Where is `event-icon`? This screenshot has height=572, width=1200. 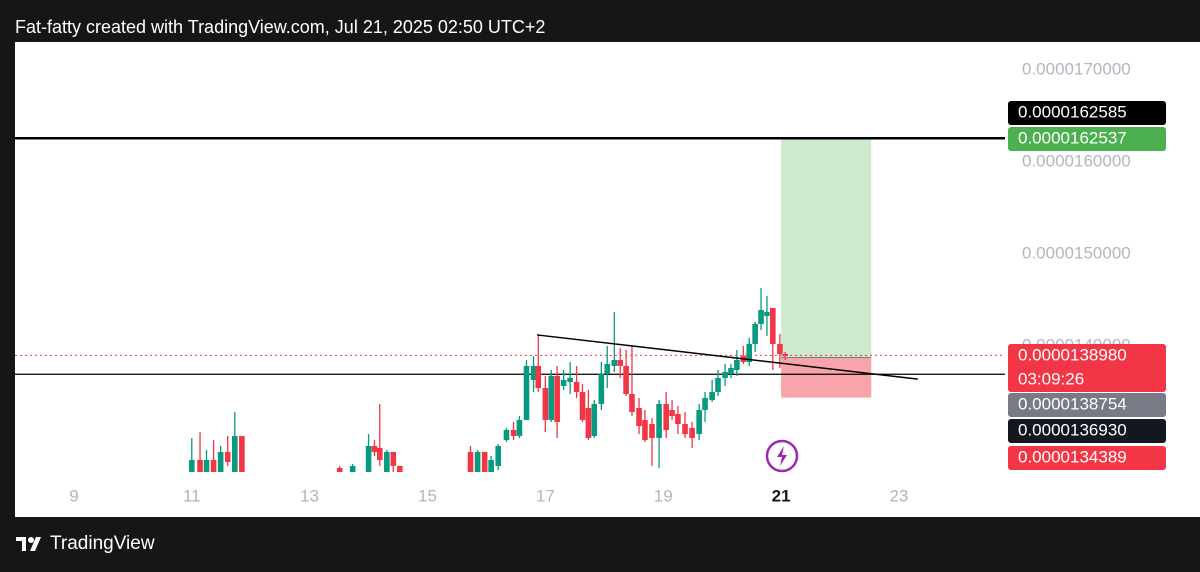
event-icon is located at coordinates (782, 456).